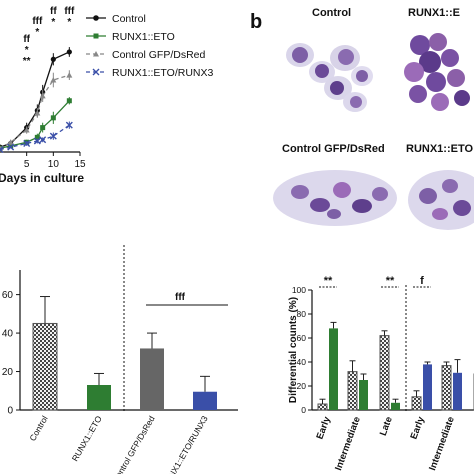 The height and width of the screenshot is (474, 474). I want to click on y-tick-label: 100, so click(299, 290).